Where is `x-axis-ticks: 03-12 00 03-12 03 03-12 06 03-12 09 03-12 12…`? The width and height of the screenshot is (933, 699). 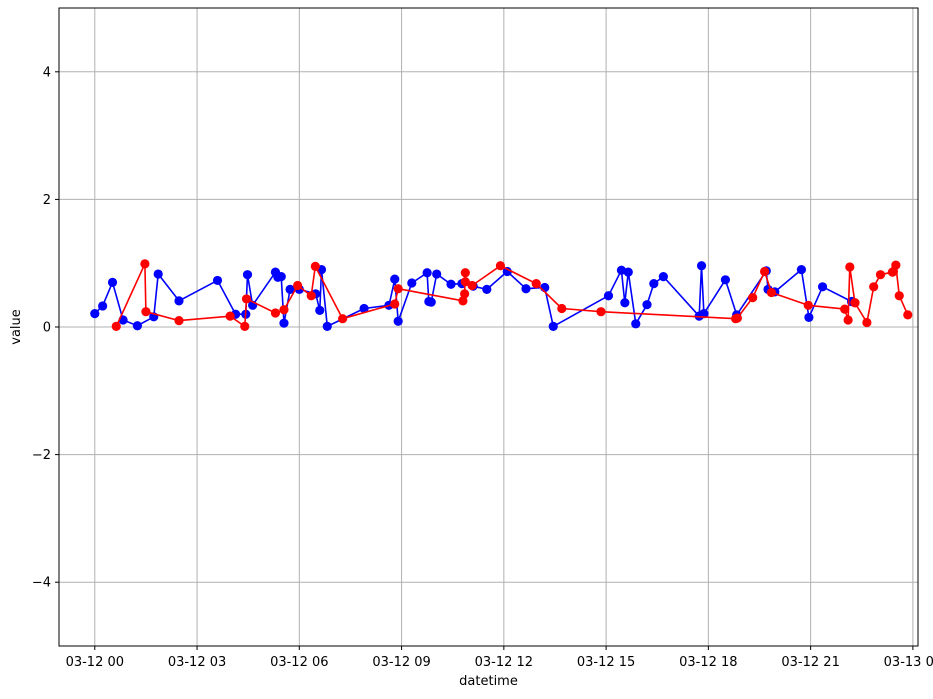
x-axis-ticks: 03-12 00 03-12 03 03-12 06 03-12 09 03-12 12… is located at coordinates (499, 658).